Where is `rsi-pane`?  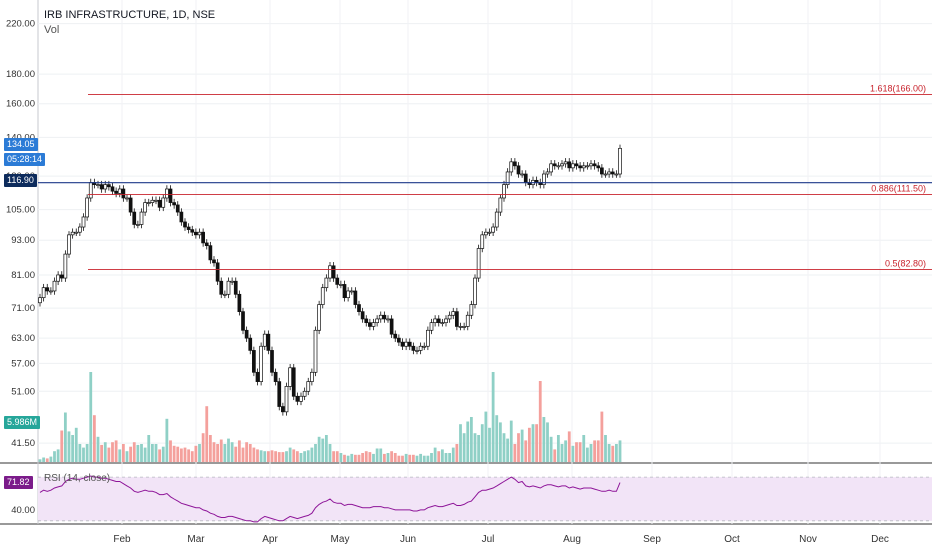 rsi-pane is located at coordinates (485, 499).